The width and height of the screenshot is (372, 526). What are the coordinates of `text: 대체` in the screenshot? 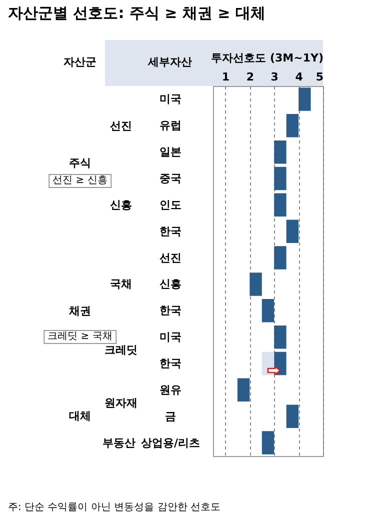 It's located at (80, 416).